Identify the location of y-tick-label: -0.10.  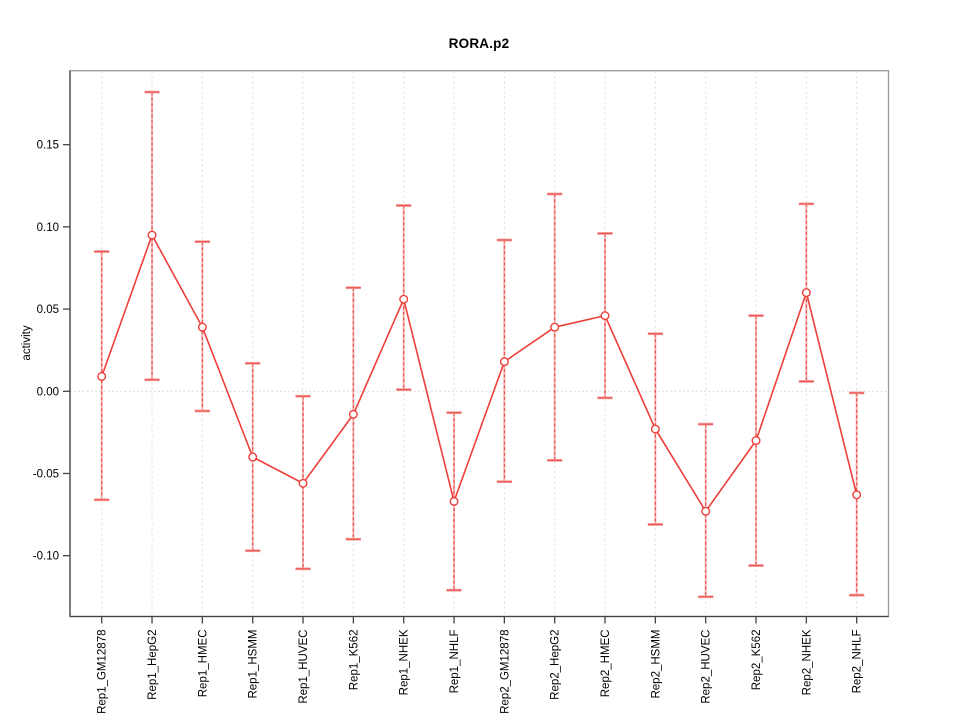
(46, 557).